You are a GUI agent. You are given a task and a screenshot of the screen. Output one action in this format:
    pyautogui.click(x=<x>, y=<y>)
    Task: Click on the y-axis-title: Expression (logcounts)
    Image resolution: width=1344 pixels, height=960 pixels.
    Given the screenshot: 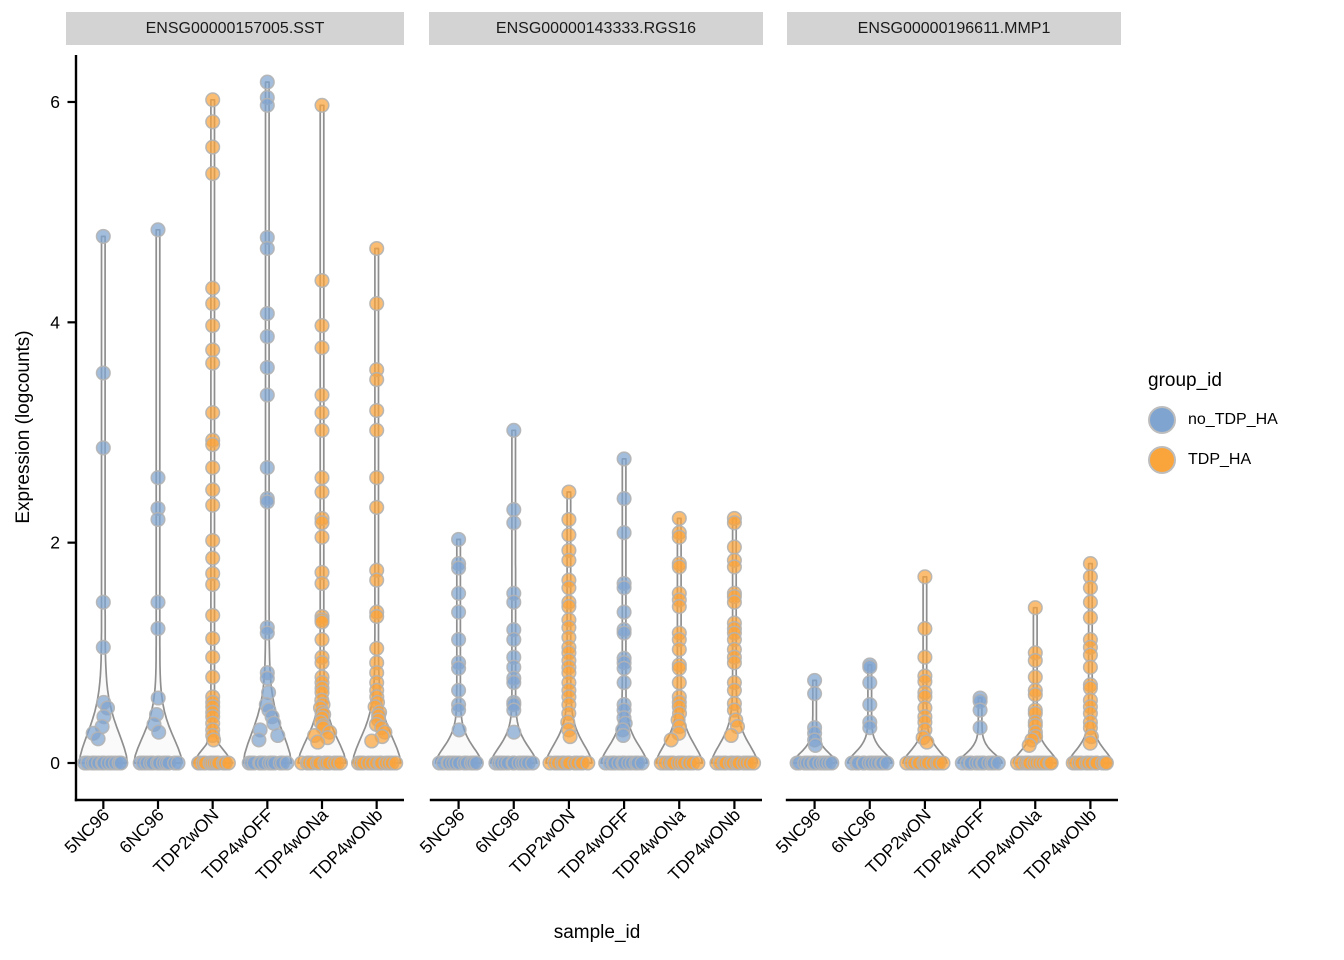 What is the action you would take?
    pyautogui.click(x=23, y=427)
    